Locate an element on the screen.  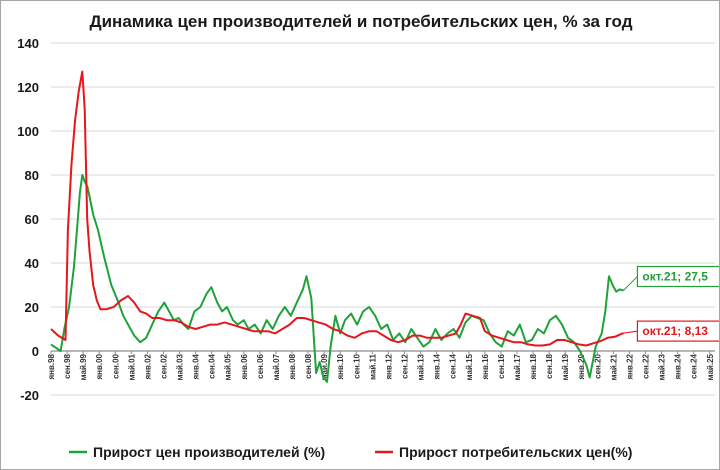
callout-label-1: окт.21; 8,13 is located at coordinates (675, 331).